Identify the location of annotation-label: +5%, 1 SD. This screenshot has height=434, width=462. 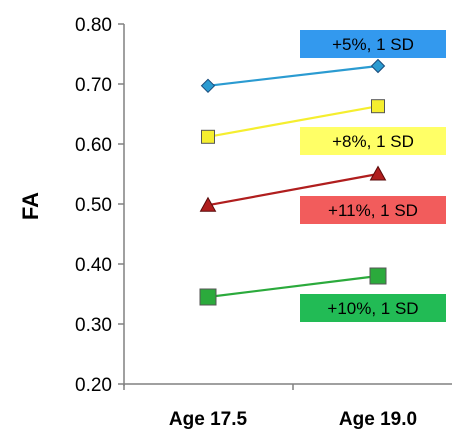
(373, 44).